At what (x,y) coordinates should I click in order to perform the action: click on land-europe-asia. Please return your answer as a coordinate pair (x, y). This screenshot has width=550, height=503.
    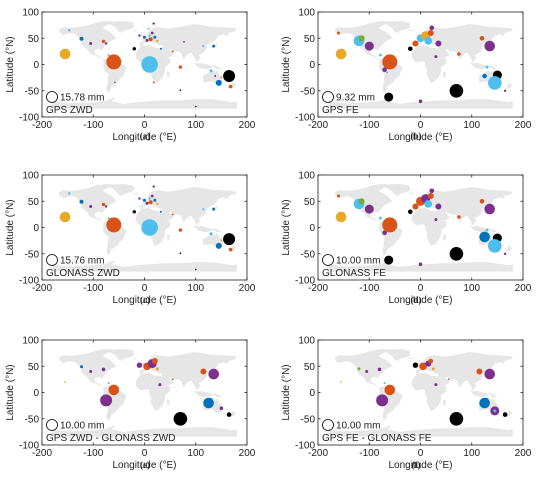
    Looking at the image, I should click on (464, 43).